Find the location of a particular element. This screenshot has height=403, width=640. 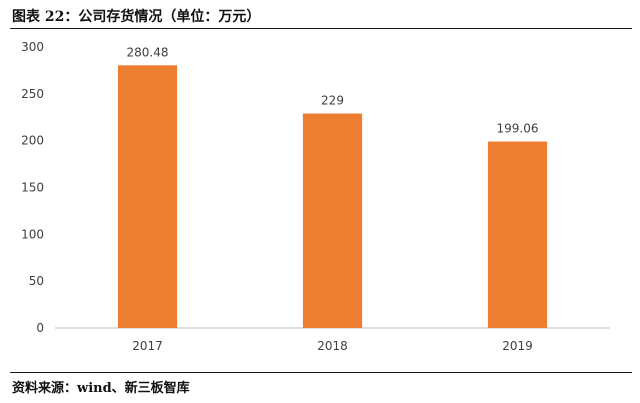

y-tick-label: 50 is located at coordinates (36, 281).